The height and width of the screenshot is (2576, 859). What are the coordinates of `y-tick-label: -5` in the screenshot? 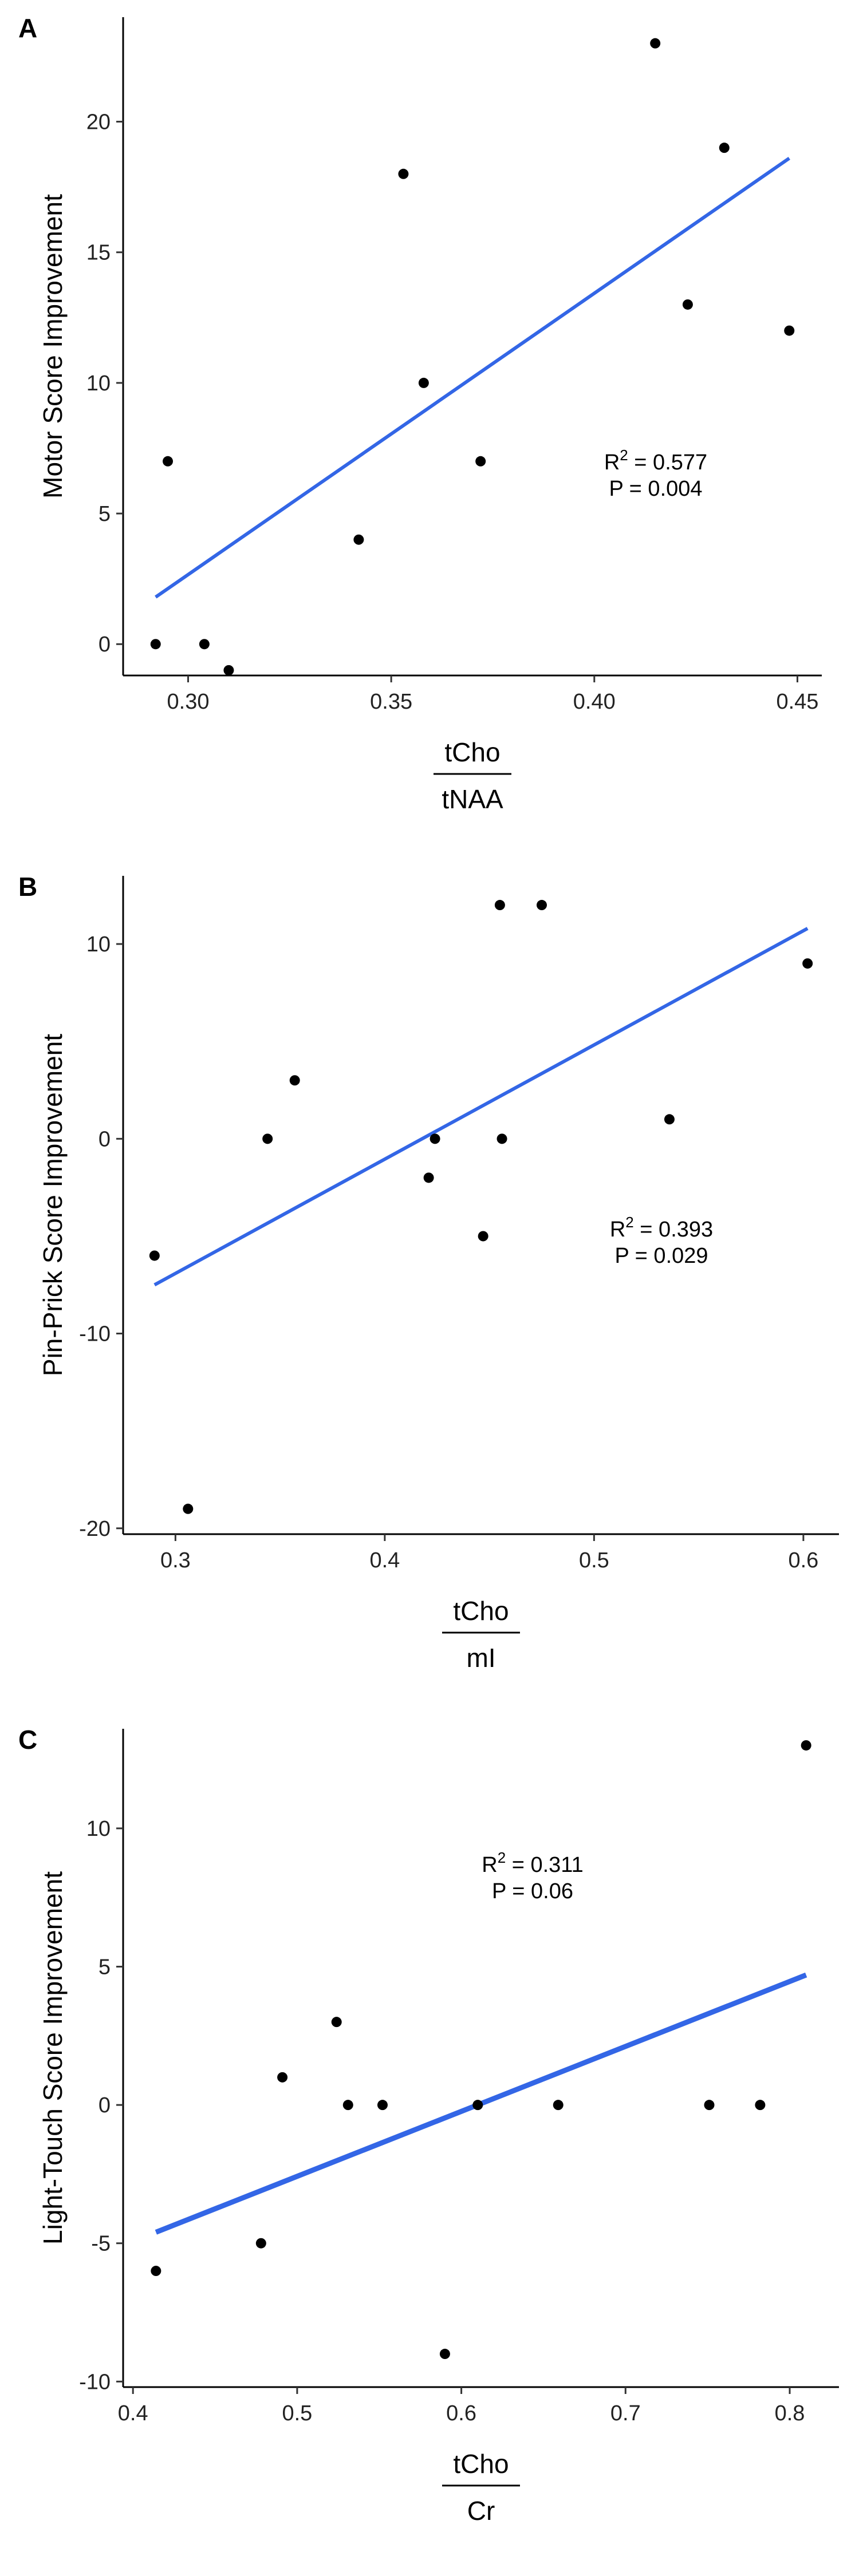 It's located at (101, 2244).